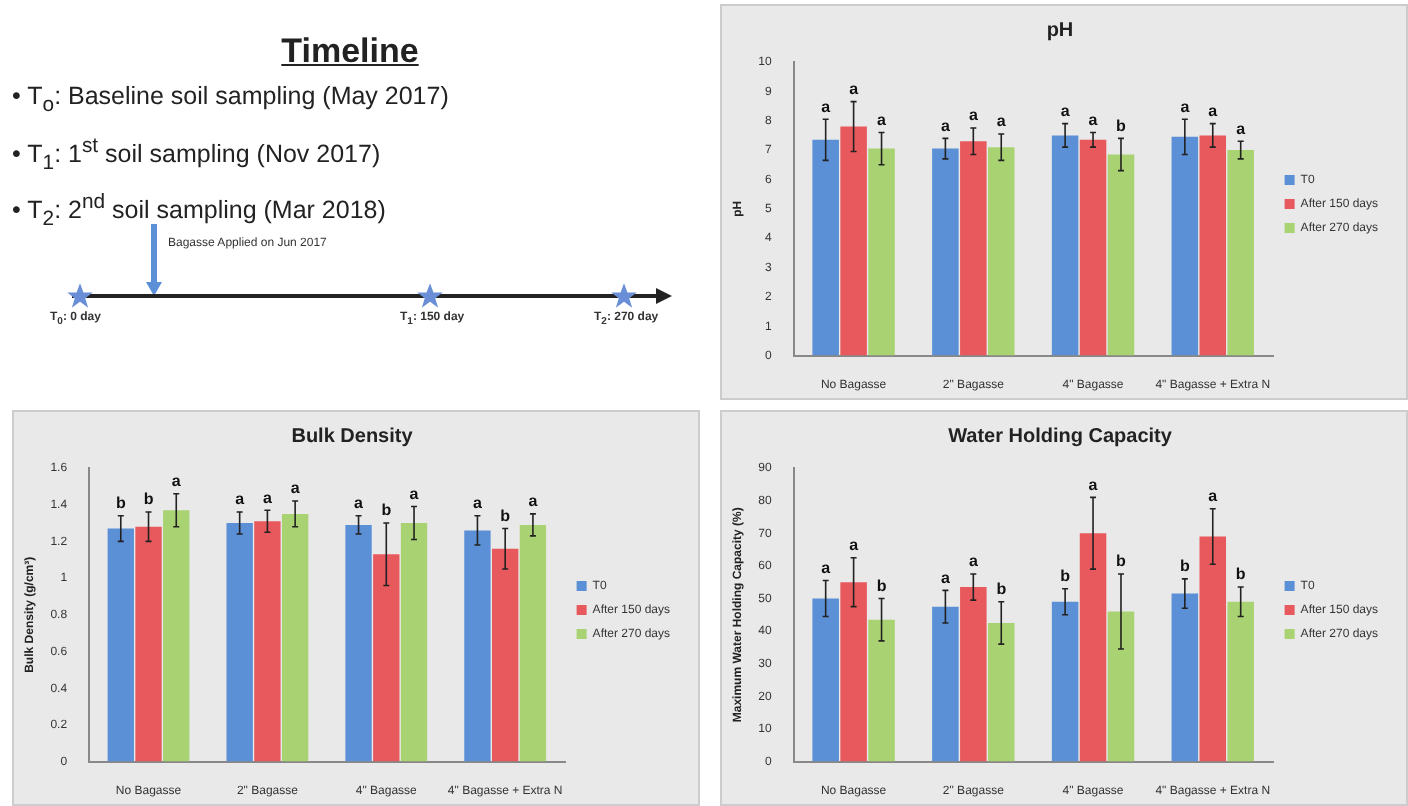 The height and width of the screenshot is (806, 1408). What do you see at coordinates (230, 100) in the screenshot?
I see `text: • T$_{o}$: Baseline soil sampling (May 2017)` at bounding box center [230, 100].